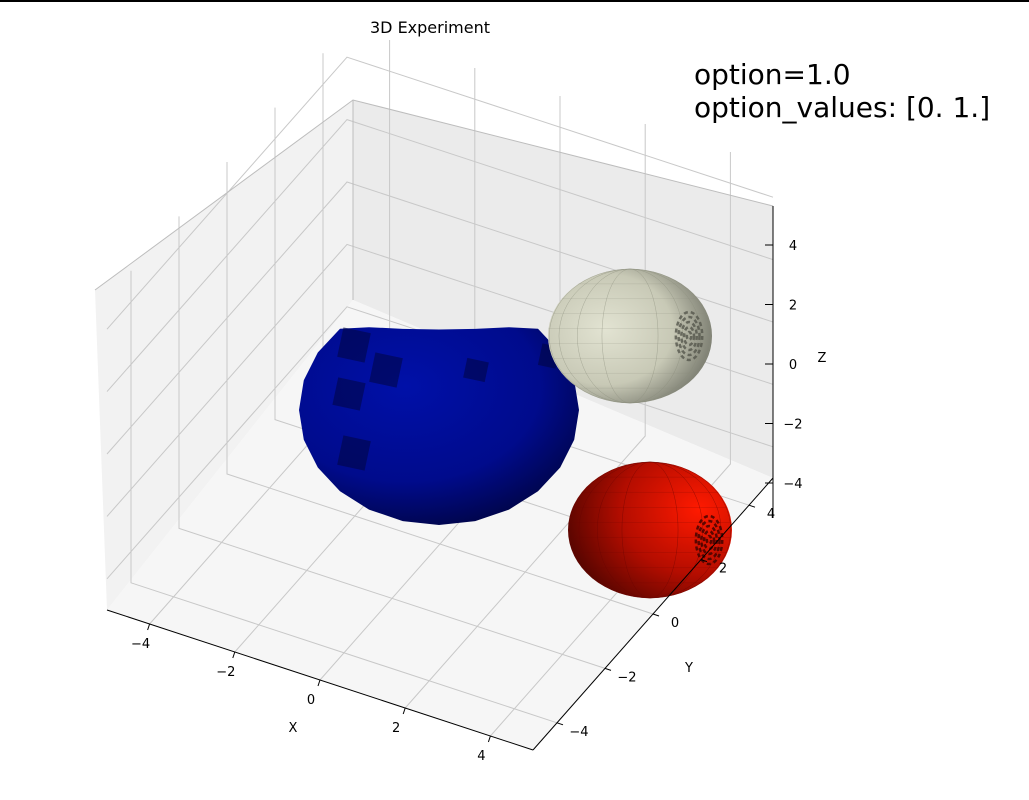 The image size is (1029, 800). What do you see at coordinates (481, 756) in the screenshot?
I see `x-tick-label: 4` at bounding box center [481, 756].